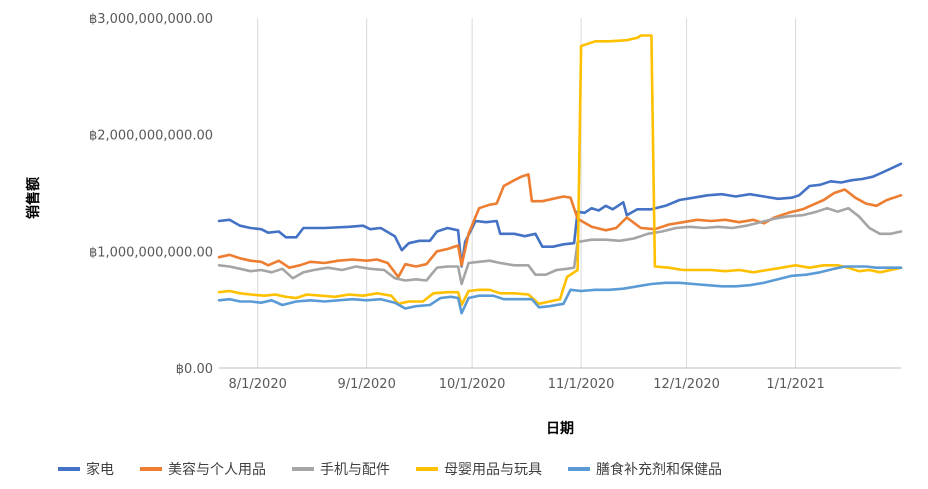  What do you see at coordinates (217, 469) in the screenshot?
I see `legend-label-2: 美容与个人用品` at bounding box center [217, 469].